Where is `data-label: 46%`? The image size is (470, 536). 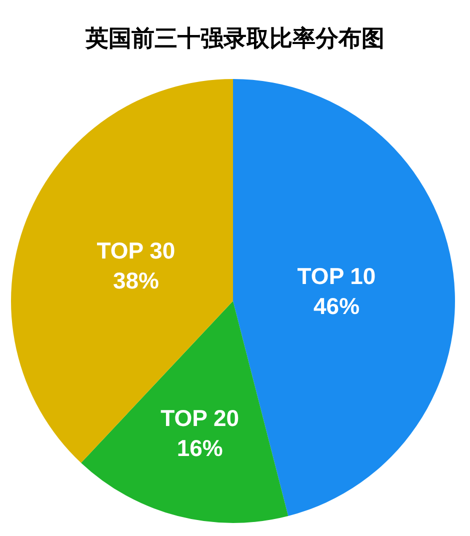 data-label: 46% is located at coordinates (336, 305).